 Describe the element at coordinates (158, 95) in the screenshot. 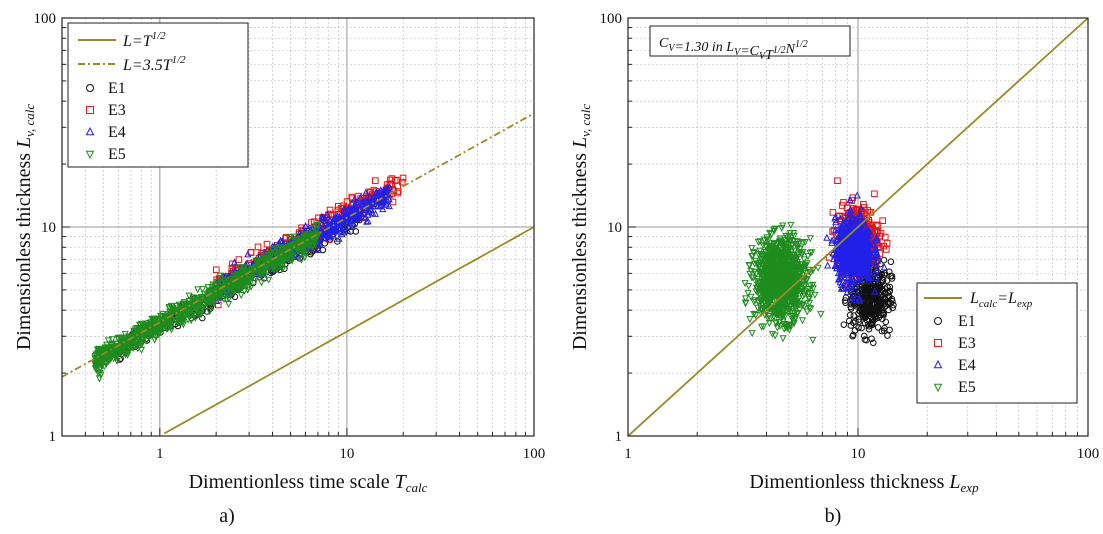

I see `legend-box-a` at that location.